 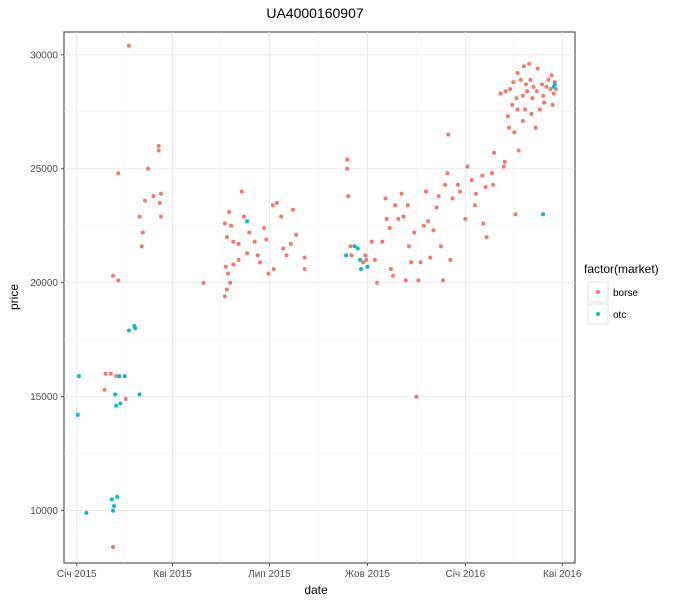 What do you see at coordinates (44, 511) in the screenshot?
I see `y-tick-label: 10000` at bounding box center [44, 511].